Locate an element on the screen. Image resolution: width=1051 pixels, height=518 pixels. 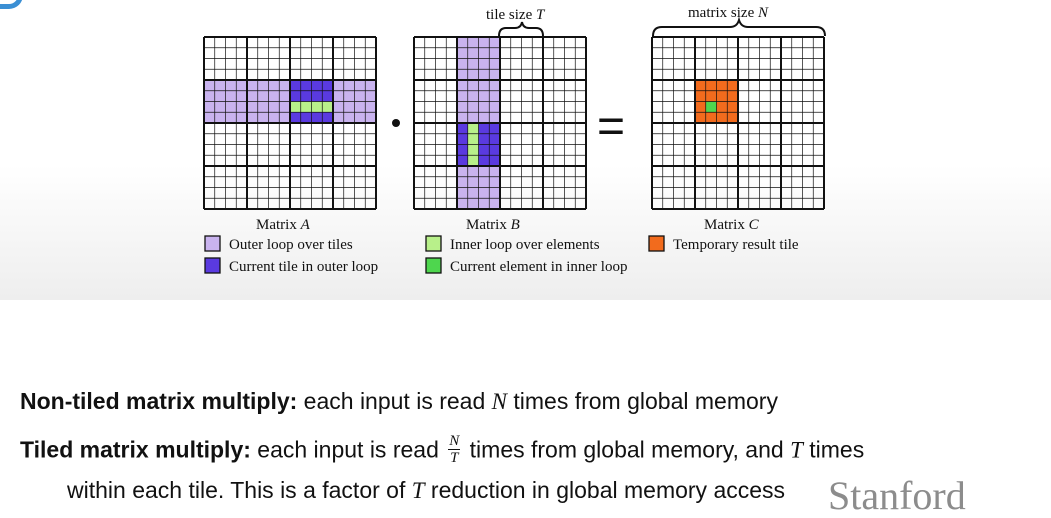
matrix-size-label: matrix size N is located at coordinates (728, 13).